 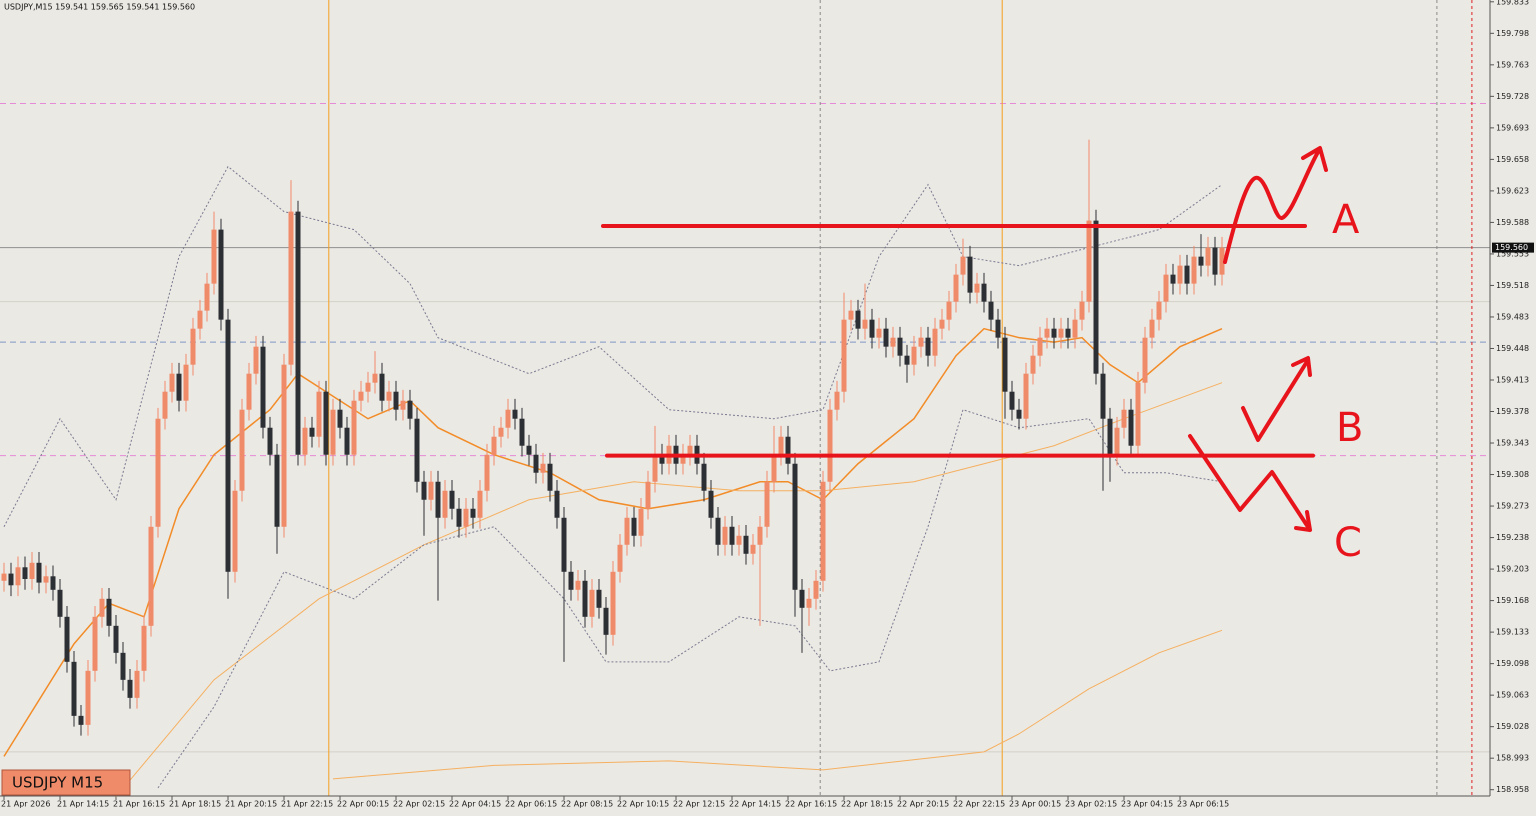 I want to click on x-tick-label: 22 Apr 06:15, so click(x=531, y=804).